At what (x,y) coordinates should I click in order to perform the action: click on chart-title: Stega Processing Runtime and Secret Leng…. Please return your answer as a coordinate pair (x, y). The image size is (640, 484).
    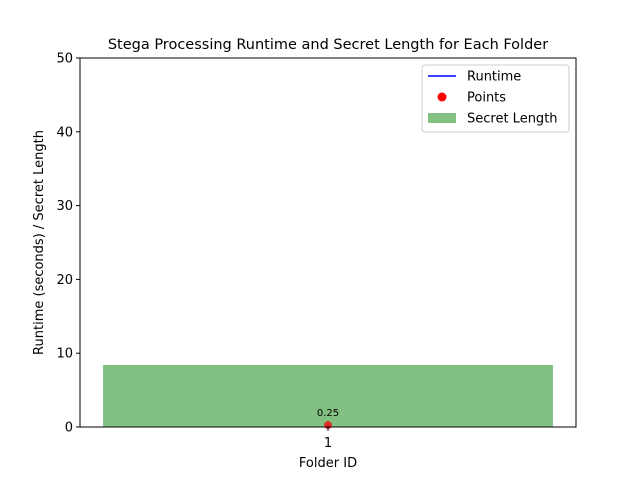
    Looking at the image, I should click on (328, 45).